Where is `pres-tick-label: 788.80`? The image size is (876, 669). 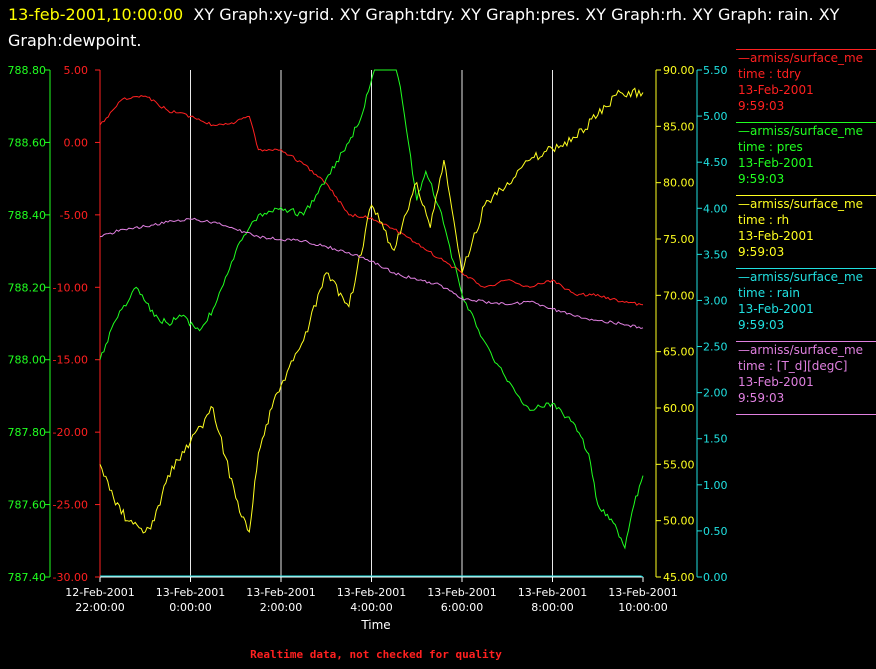 pres-tick-label: 788.80 is located at coordinates (27, 70).